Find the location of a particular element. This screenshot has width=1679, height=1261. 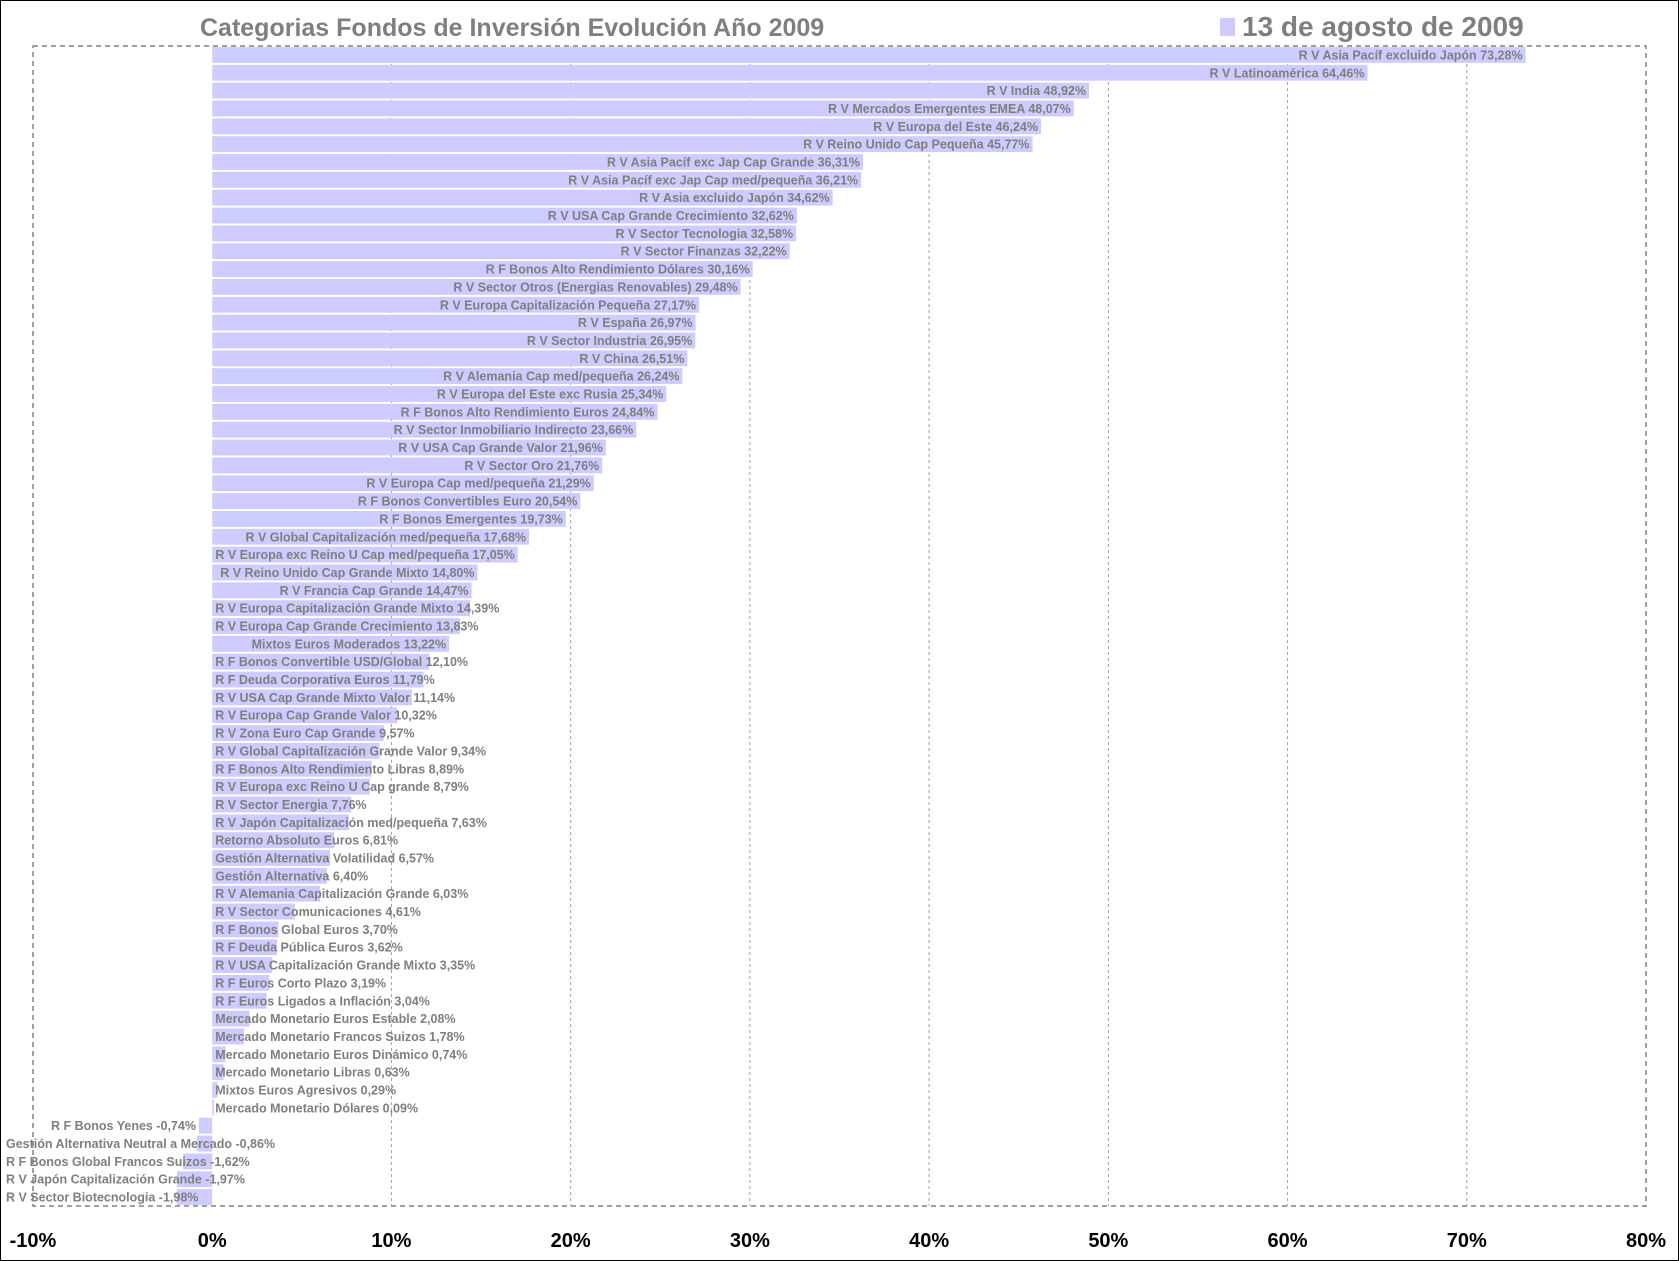

bar-label: R F Bonos Alto Rendimiento Libras 8,89% is located at coordinates (339, 769).